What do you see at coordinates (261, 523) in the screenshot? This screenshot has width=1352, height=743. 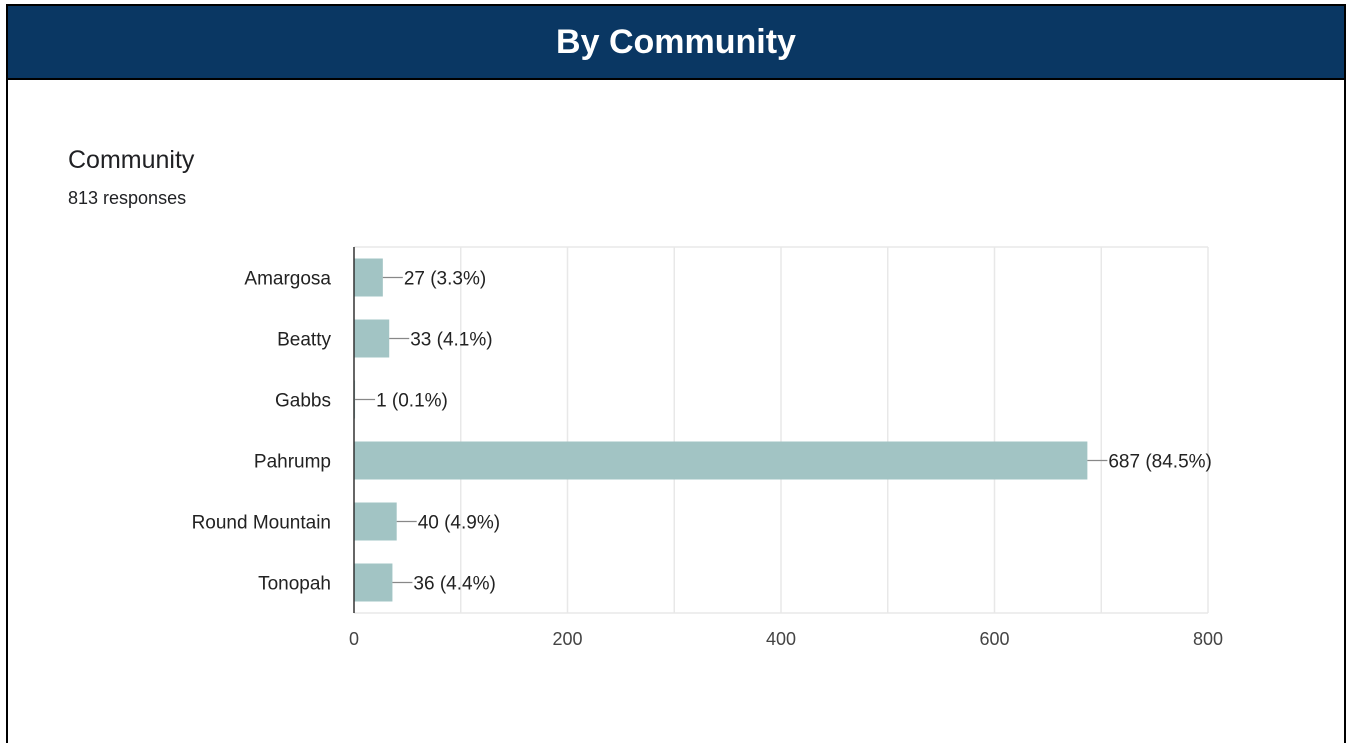 I see `category-label: Round Mountain` at bounding box center [261, 523].